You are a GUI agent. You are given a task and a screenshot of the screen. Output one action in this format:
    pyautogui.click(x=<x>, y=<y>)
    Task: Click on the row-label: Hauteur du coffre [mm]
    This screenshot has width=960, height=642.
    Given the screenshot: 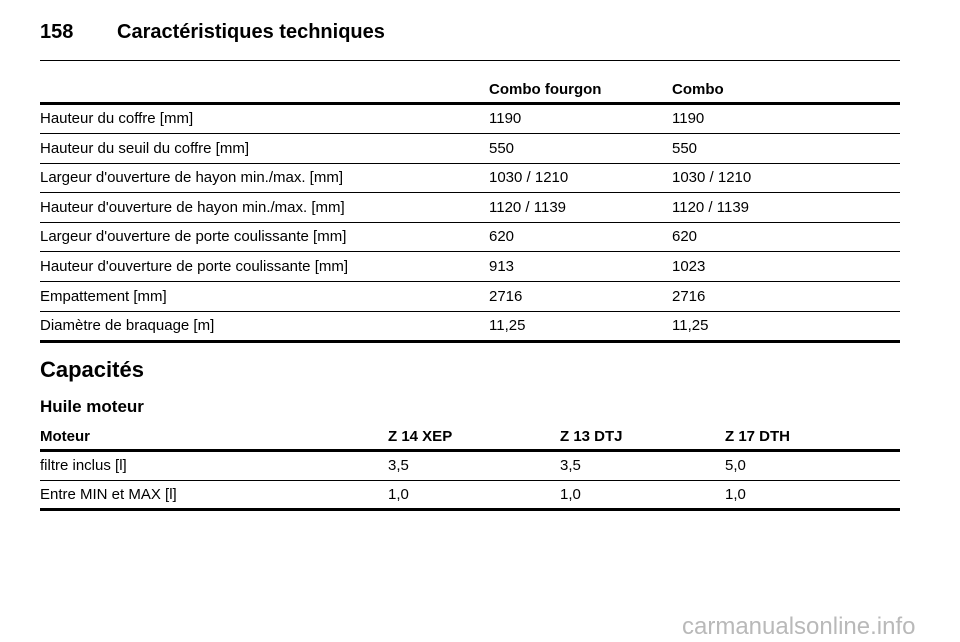 What is the action you would take?
    pyautogui.click(x=117, y=118)
    